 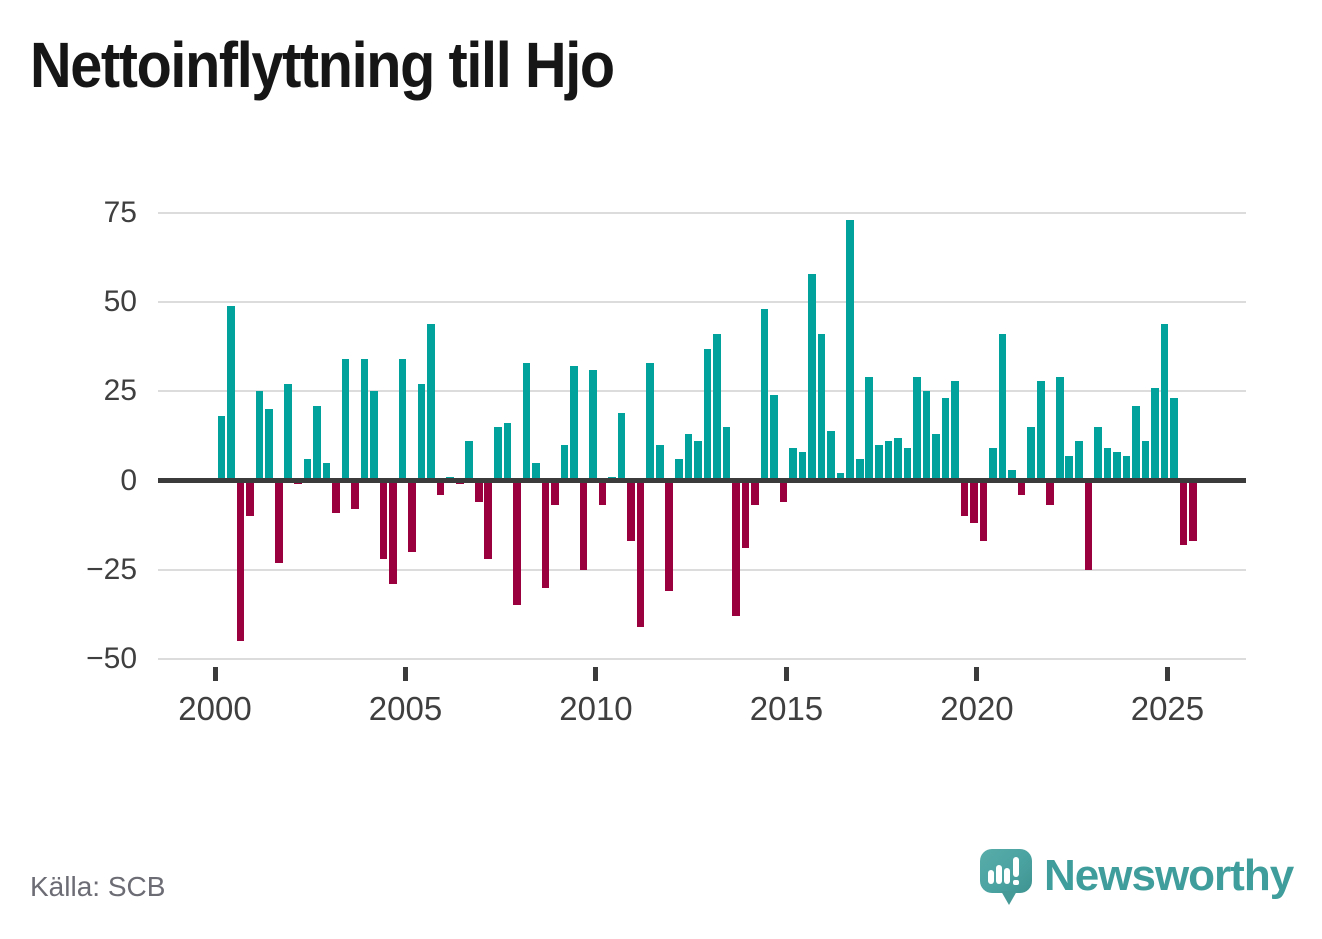 What do you see at coordinates (1167, 708) in the screenshot?
I see `x-axis-tick-label: 2025` at bounding box center [1167, 708].